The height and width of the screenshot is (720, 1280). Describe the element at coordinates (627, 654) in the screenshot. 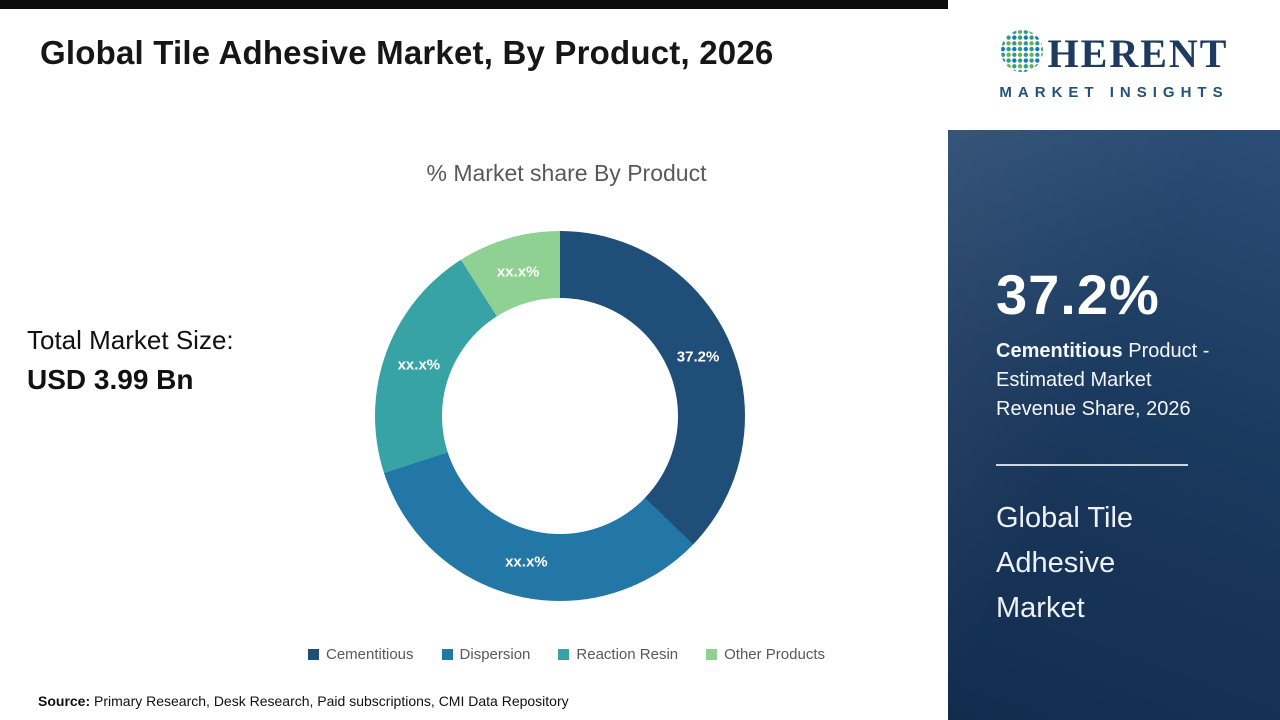

I see `legend-label: Reaction Resin` at that location.